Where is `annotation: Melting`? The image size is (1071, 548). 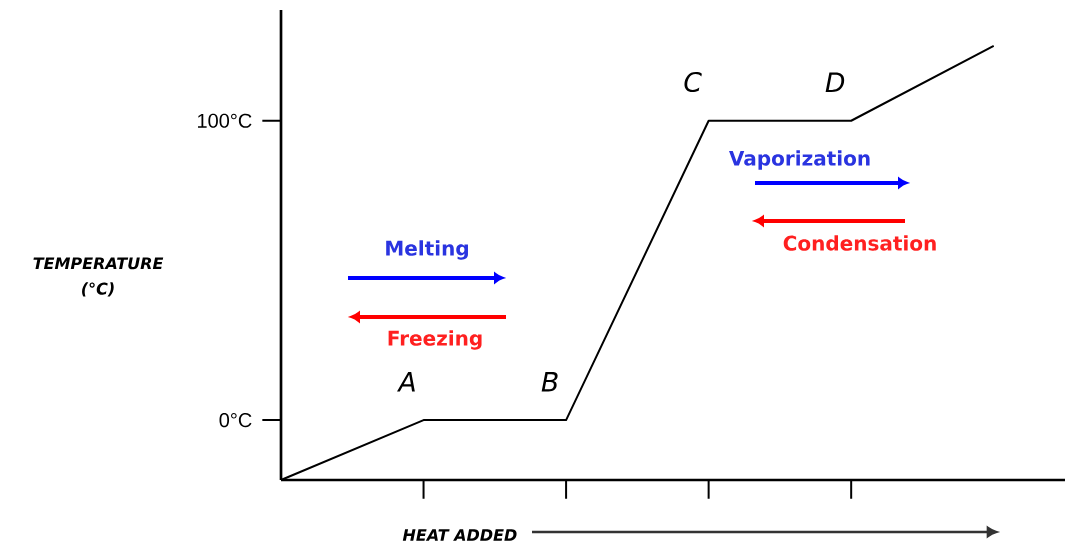
annotation: Melting is located at coordinates (427, 250).